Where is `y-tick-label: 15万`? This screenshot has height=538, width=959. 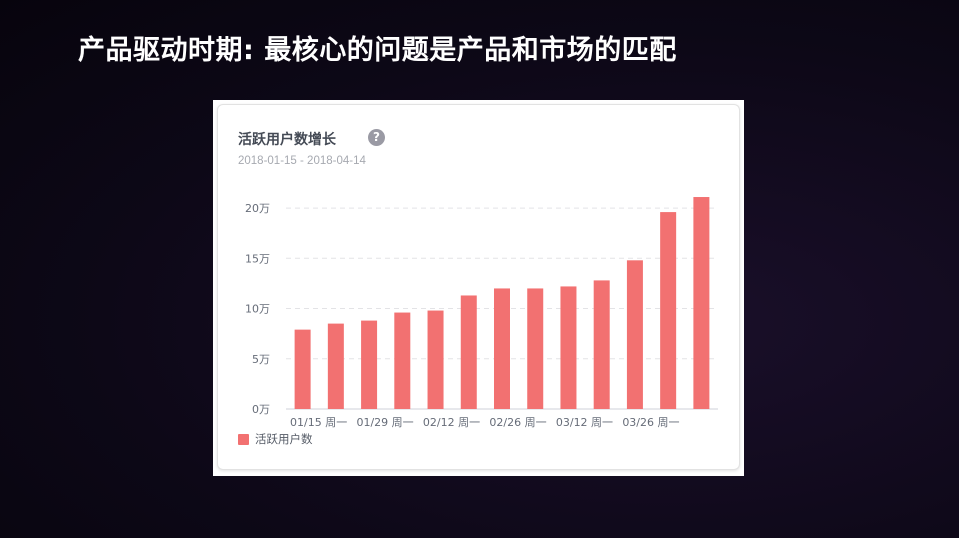 y-tick-label: 15万 is located at coordinates (257, 258).